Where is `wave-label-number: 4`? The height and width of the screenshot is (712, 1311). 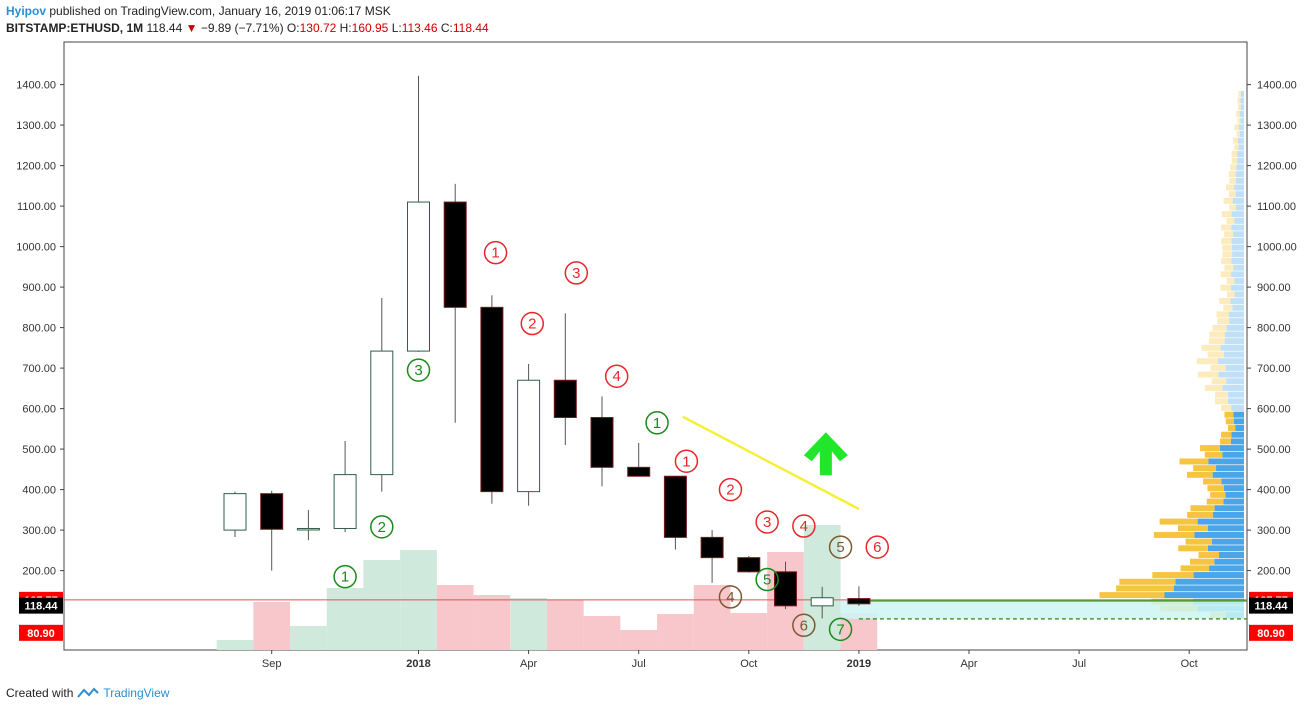 wave-label-number: 4 is located at coordinates (804, 526).